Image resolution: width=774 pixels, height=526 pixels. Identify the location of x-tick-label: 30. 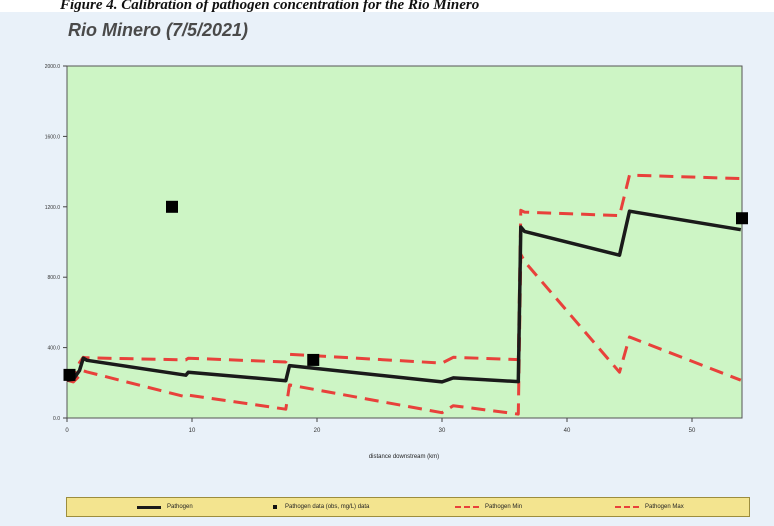
(442, 431).